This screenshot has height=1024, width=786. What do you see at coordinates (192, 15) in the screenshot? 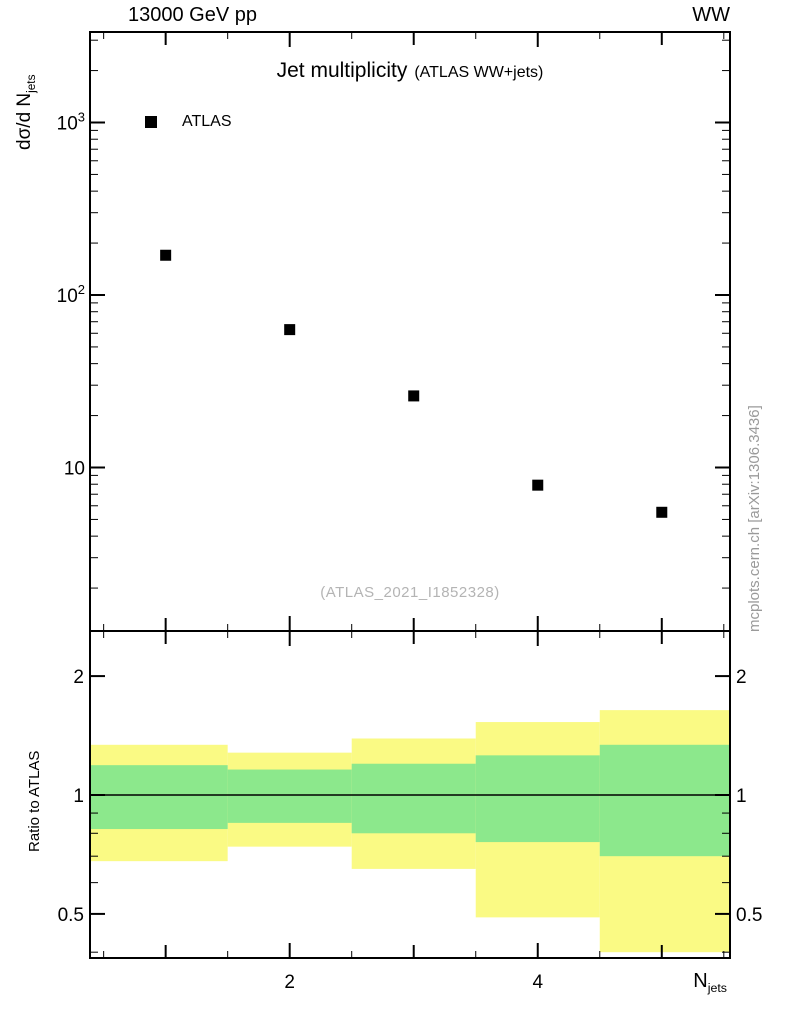
I see `beam-energy-label: 13000 GeV pp` at bounding box center [192, 15].